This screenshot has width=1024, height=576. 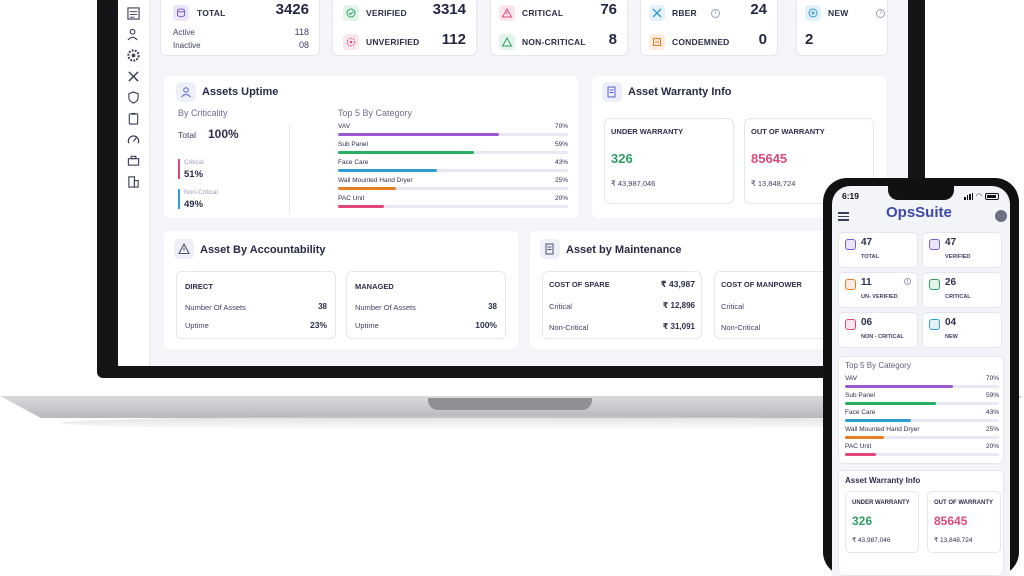 What do you see at coordinates (240, 28) in the screenshot?
I see `stat-card-total: TOTAL 3426 Active 118 Inactive 08` at bounding box center [240, 28].